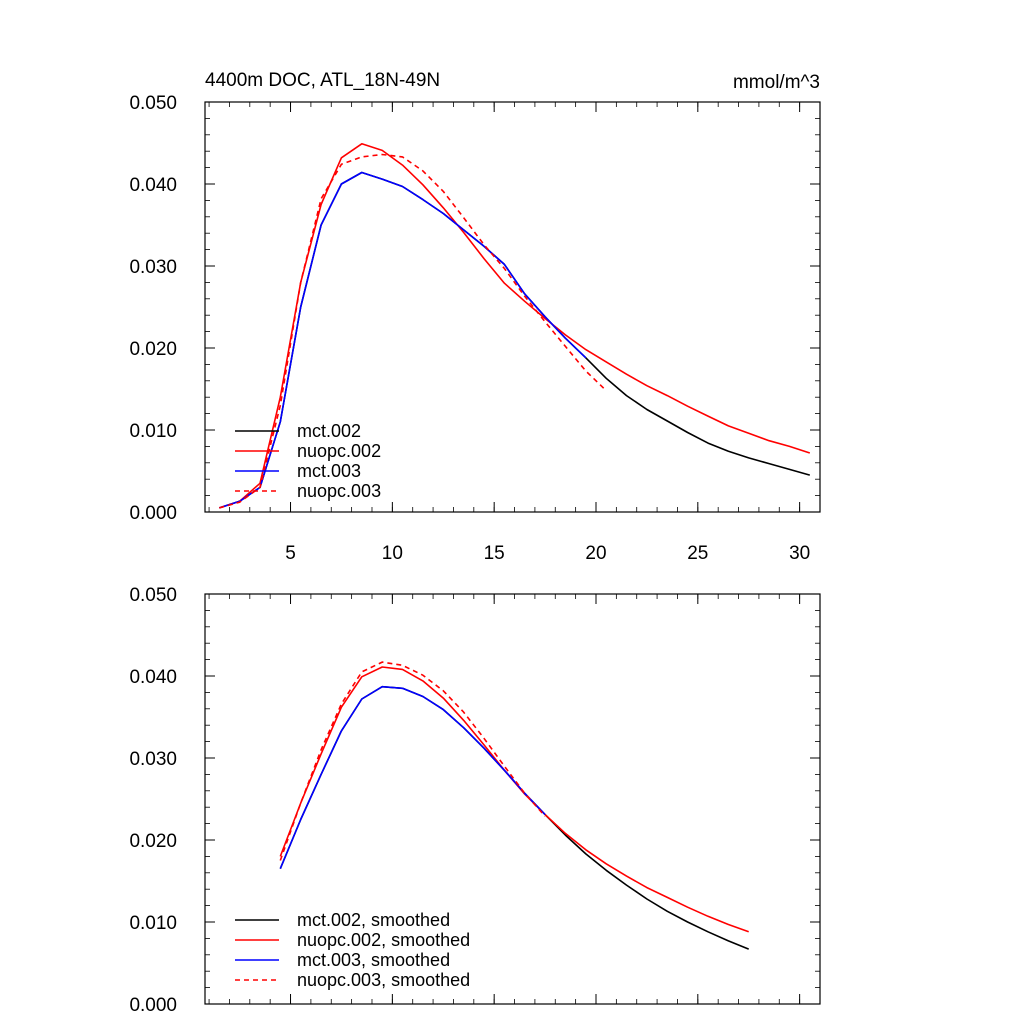 Image resolution: width=1024 pixels, height=1024 pixels. What do you see at coordinates (290, 553) in the screenshot?
I see `x-tick-label: 5` at bounding box center [290, 553].